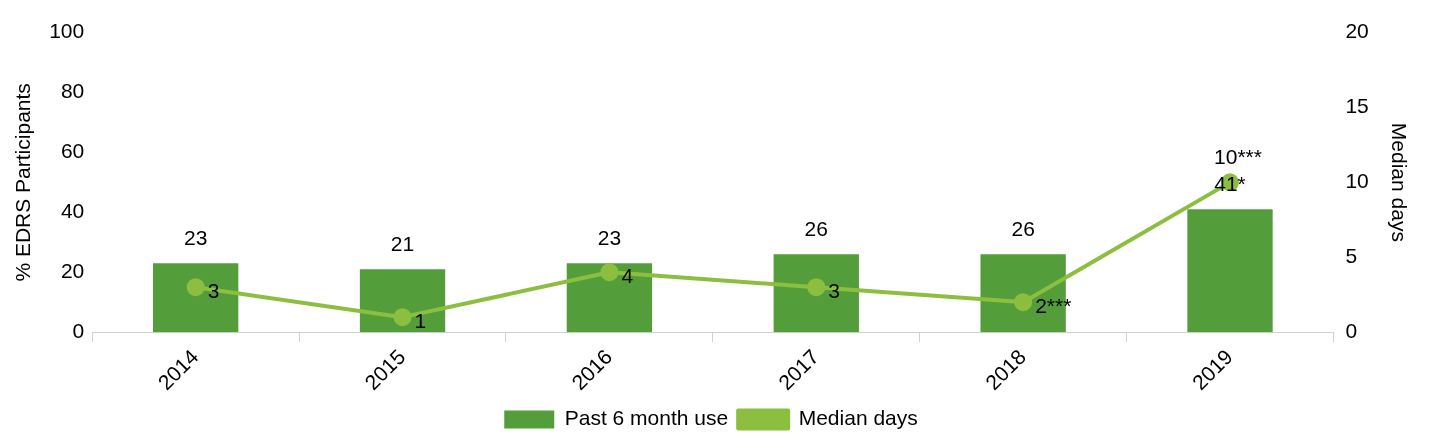 This screenshot has width=1432, height=448. Describe the element at coordinates (72, 91) in the screenshot. I see `y-tick-label: 80` at that location.